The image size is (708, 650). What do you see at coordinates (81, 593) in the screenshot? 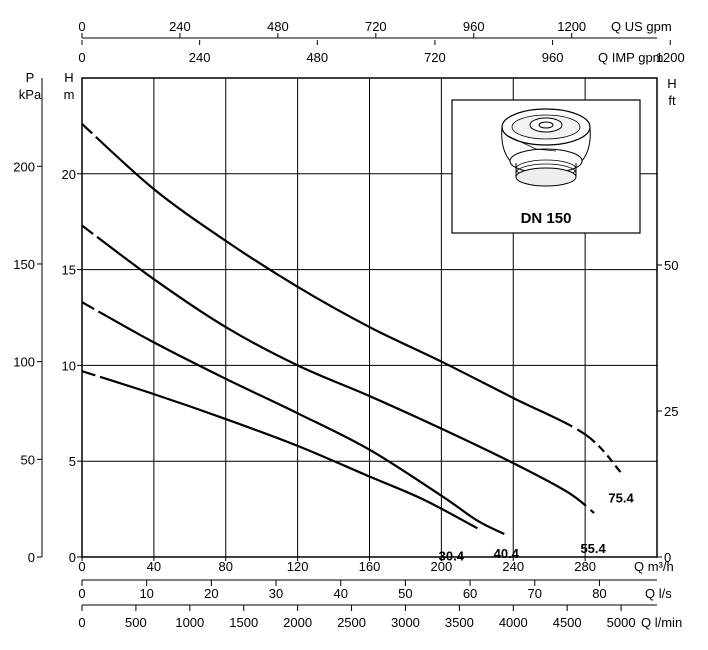
I see `tick-label-q-ls: 0` at bounding box center [81, 593].